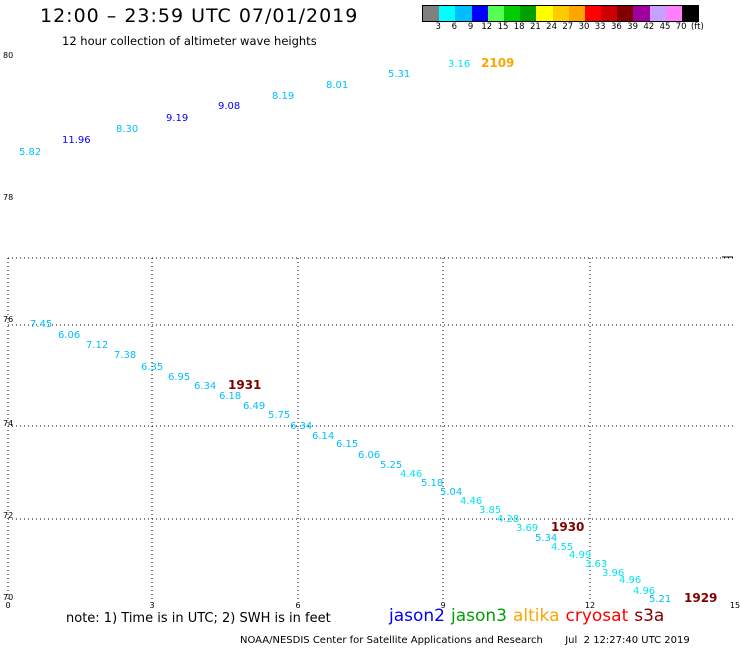 Image resolution: width=740 pixels, height=650 pixels. Describe the element at coordinates (527, 528) in the screenshot. I see `wave-height-value: 3.69` at that location.